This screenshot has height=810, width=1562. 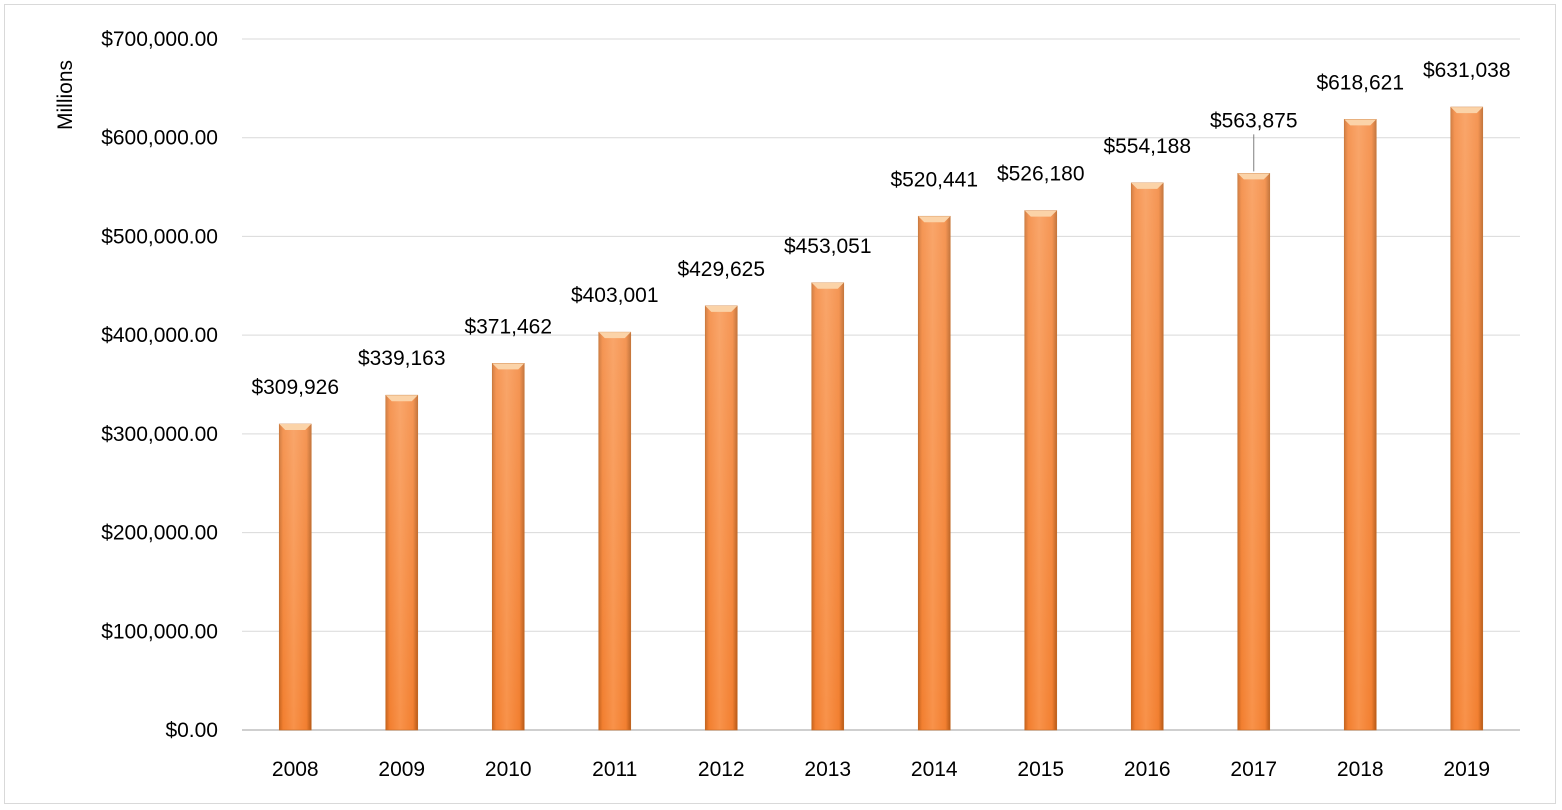 I want to click on y-tick-label: $200,000.00, so click(x=159, y=533).